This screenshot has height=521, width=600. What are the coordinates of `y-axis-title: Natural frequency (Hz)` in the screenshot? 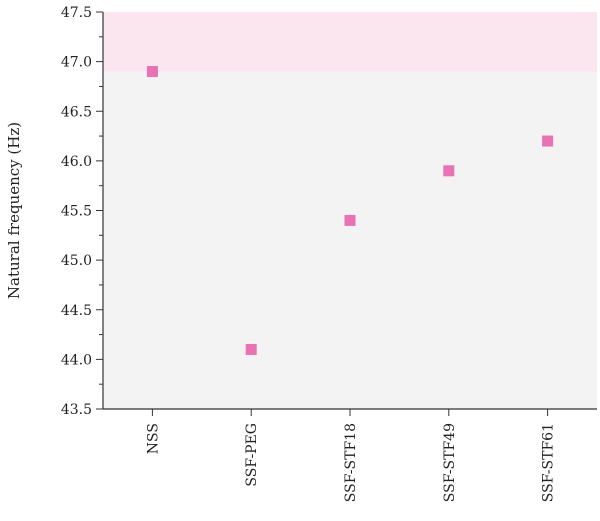 It's located at (14, 210).